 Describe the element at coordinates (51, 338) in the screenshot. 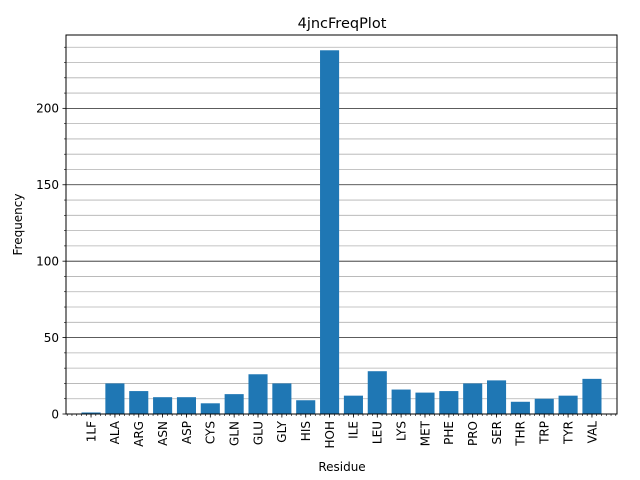

I see `y-tick-label: 50` at that location.